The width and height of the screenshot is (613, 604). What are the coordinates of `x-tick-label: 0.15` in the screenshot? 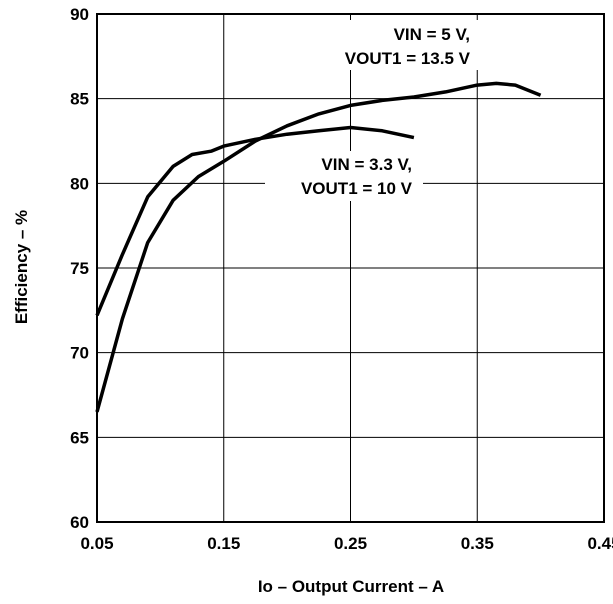 It's located at (223, 543).